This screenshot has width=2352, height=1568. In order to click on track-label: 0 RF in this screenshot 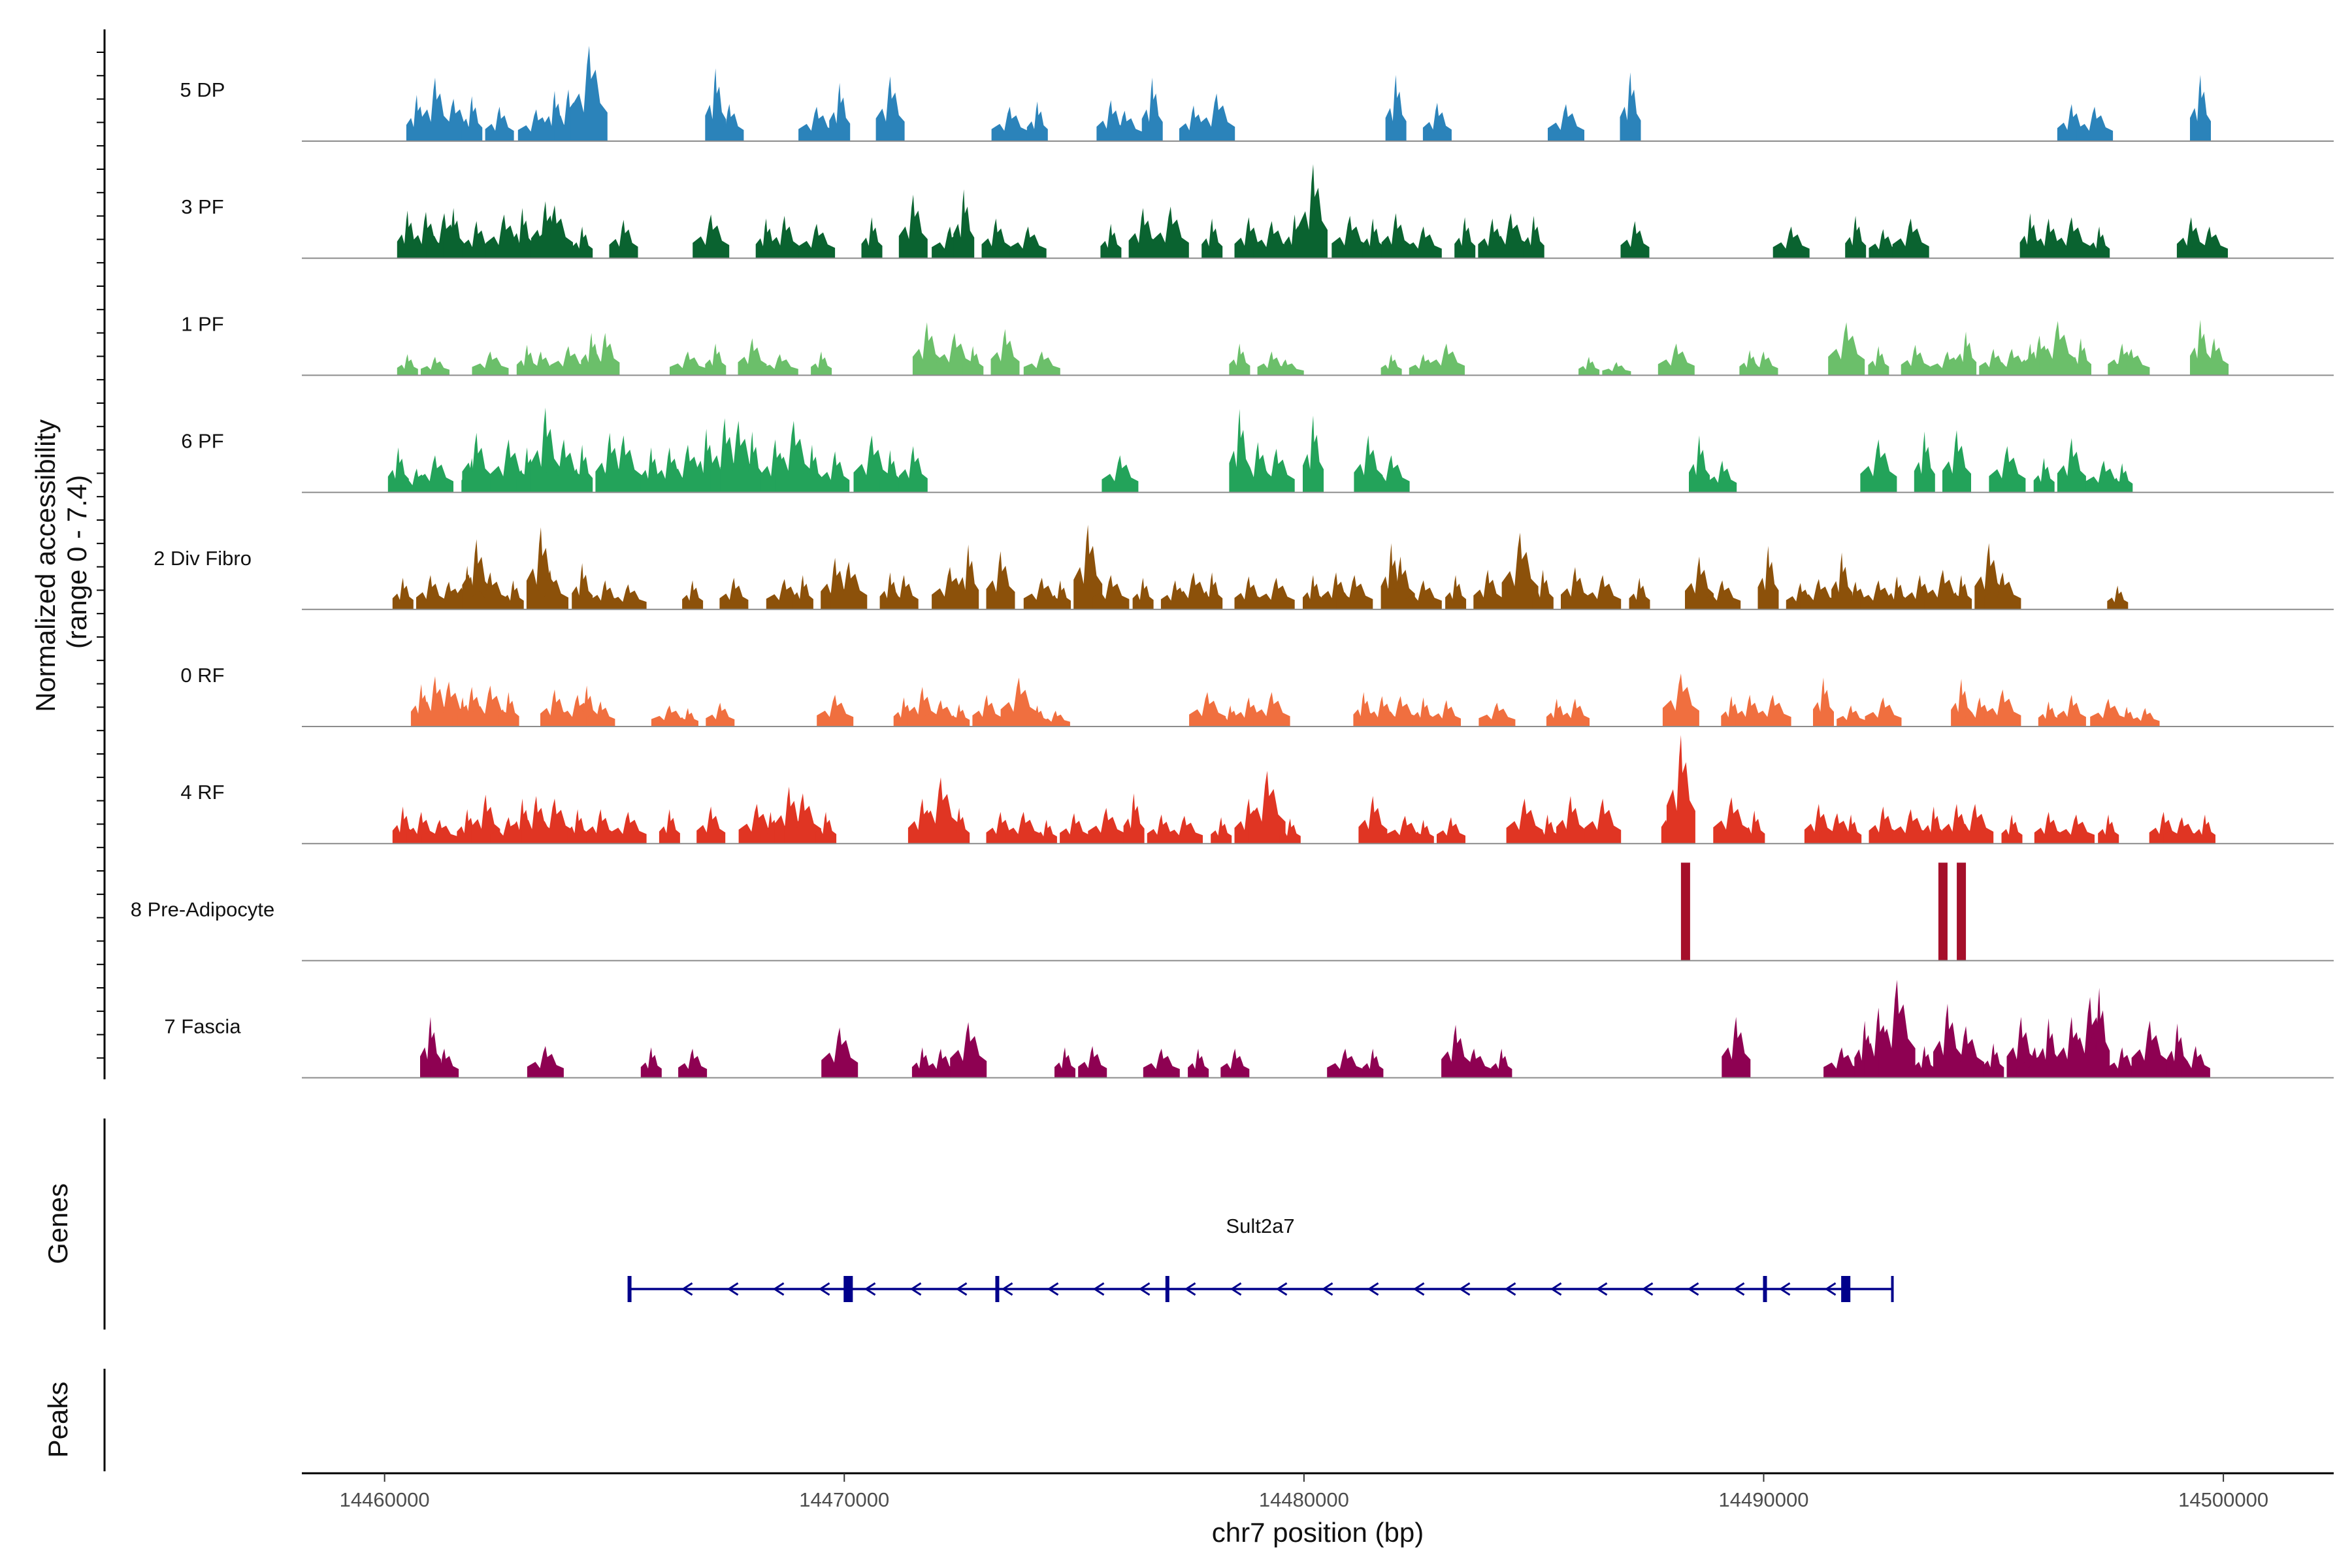, I will do `click(202, 675)`.